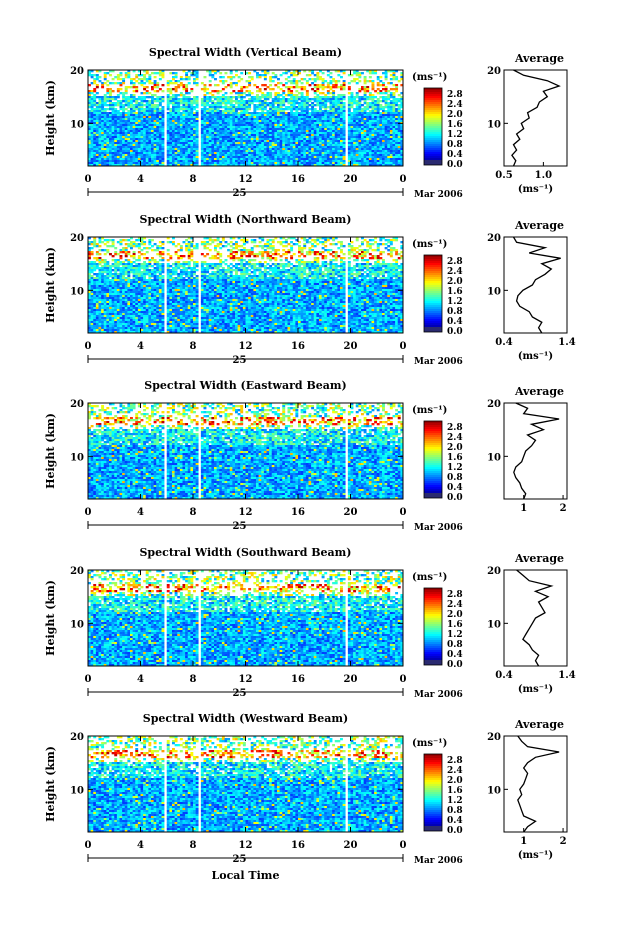 Image resolution: width=621 pixels, height=929 pixels. Describe the element at coordinates (351, 179) in the screenshot. I see `x-tick-label: 20` at that location.